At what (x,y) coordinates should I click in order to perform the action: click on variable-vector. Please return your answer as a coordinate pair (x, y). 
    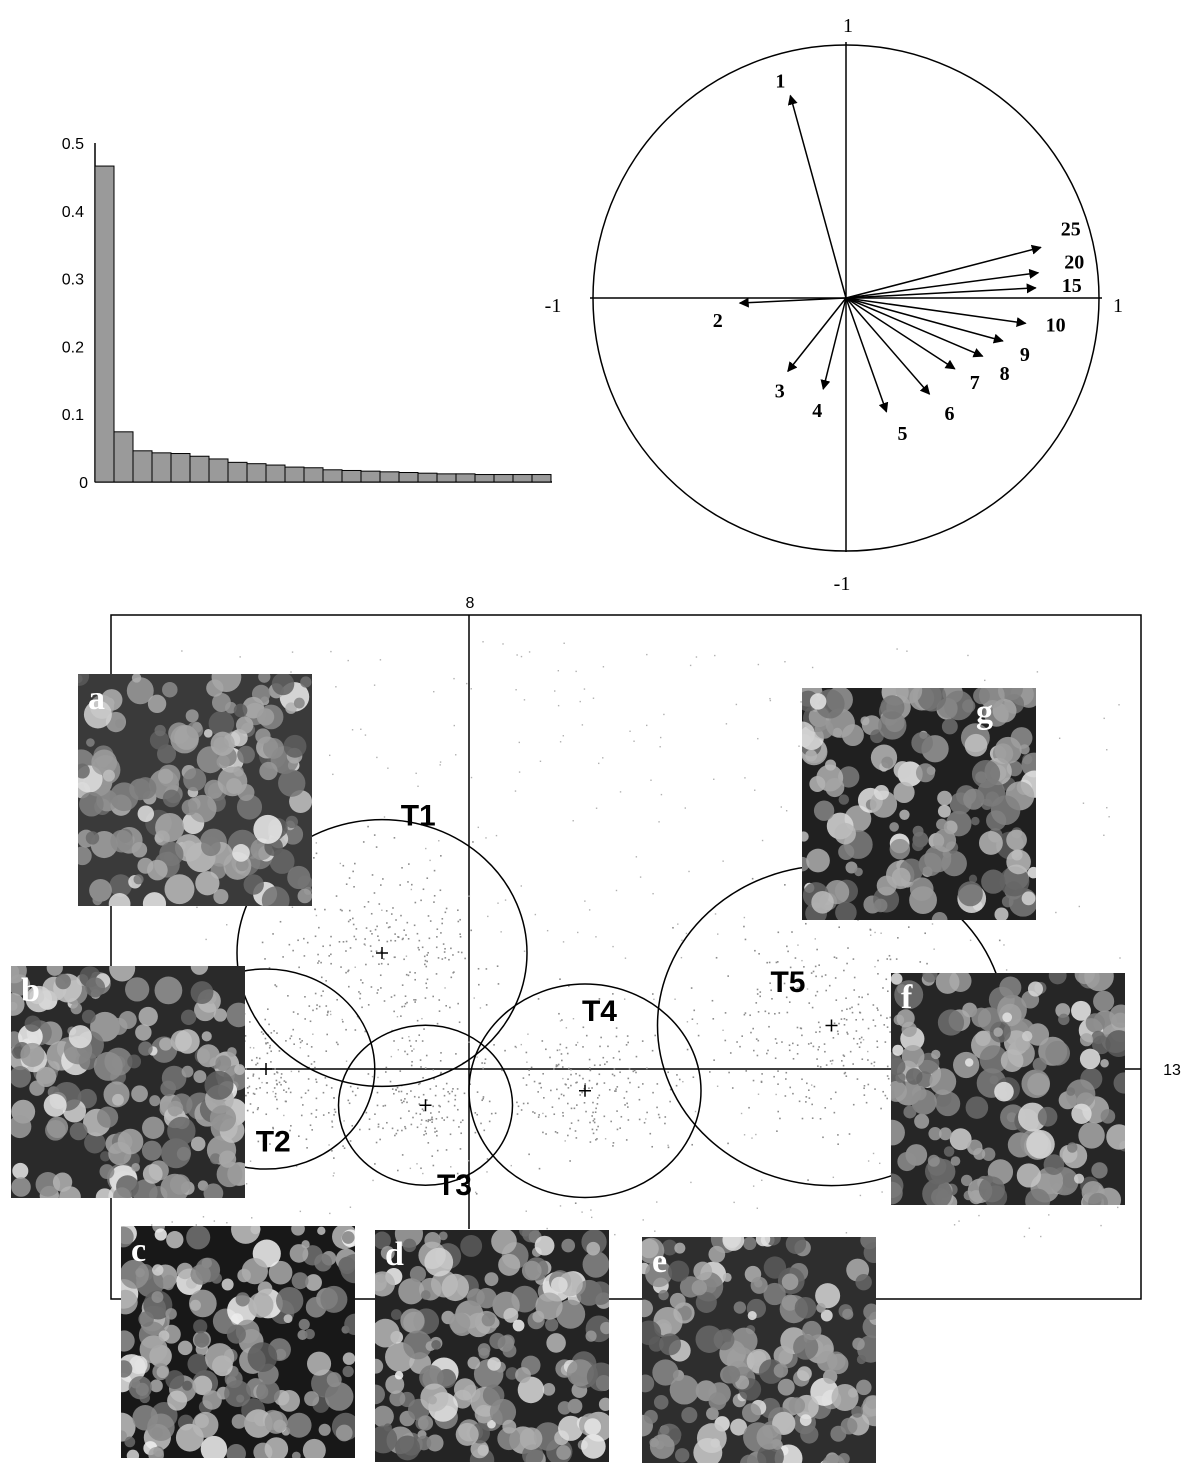
    Looking at the image, I should click on (924, 320).